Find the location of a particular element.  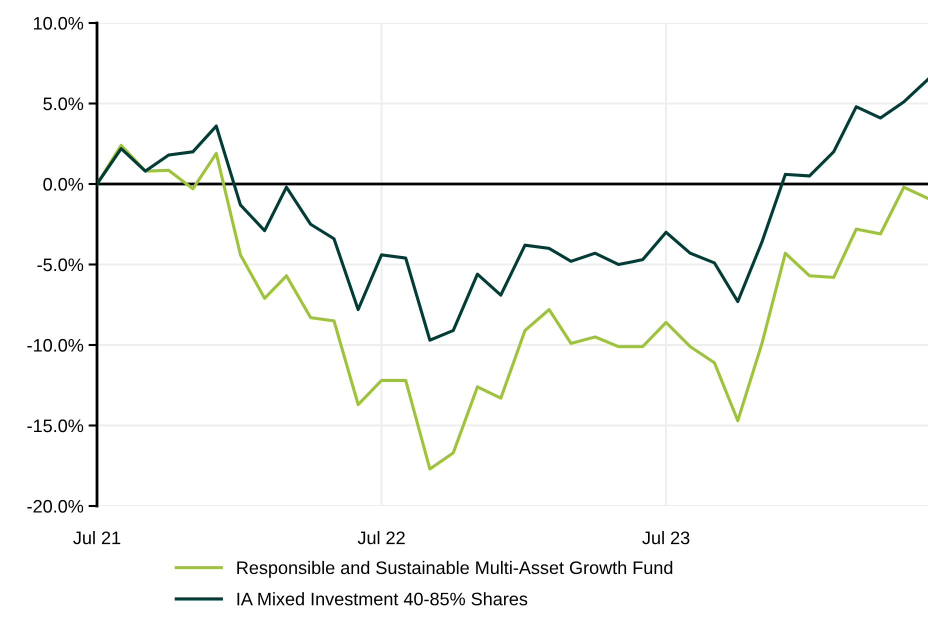

x-tick-label: Jul 22 is located at coordinates (381, 537).